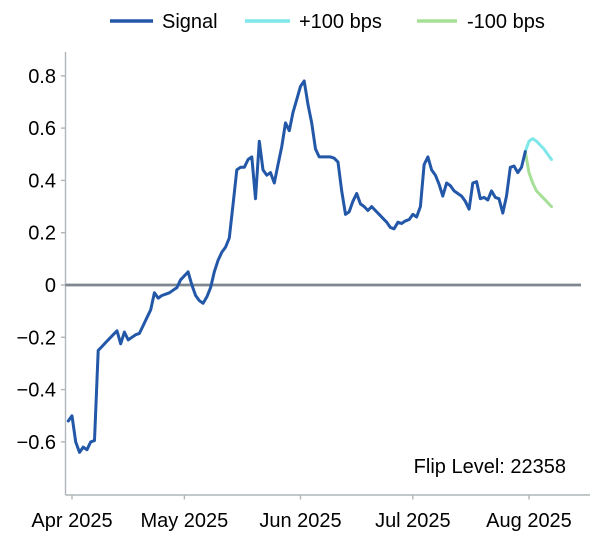 This screenshot has width=603, height=540. What do you see at coordinates (42, 181) in the screenshot?
I see `y-tick-label: 0.4` at bounding box center [42, 181].